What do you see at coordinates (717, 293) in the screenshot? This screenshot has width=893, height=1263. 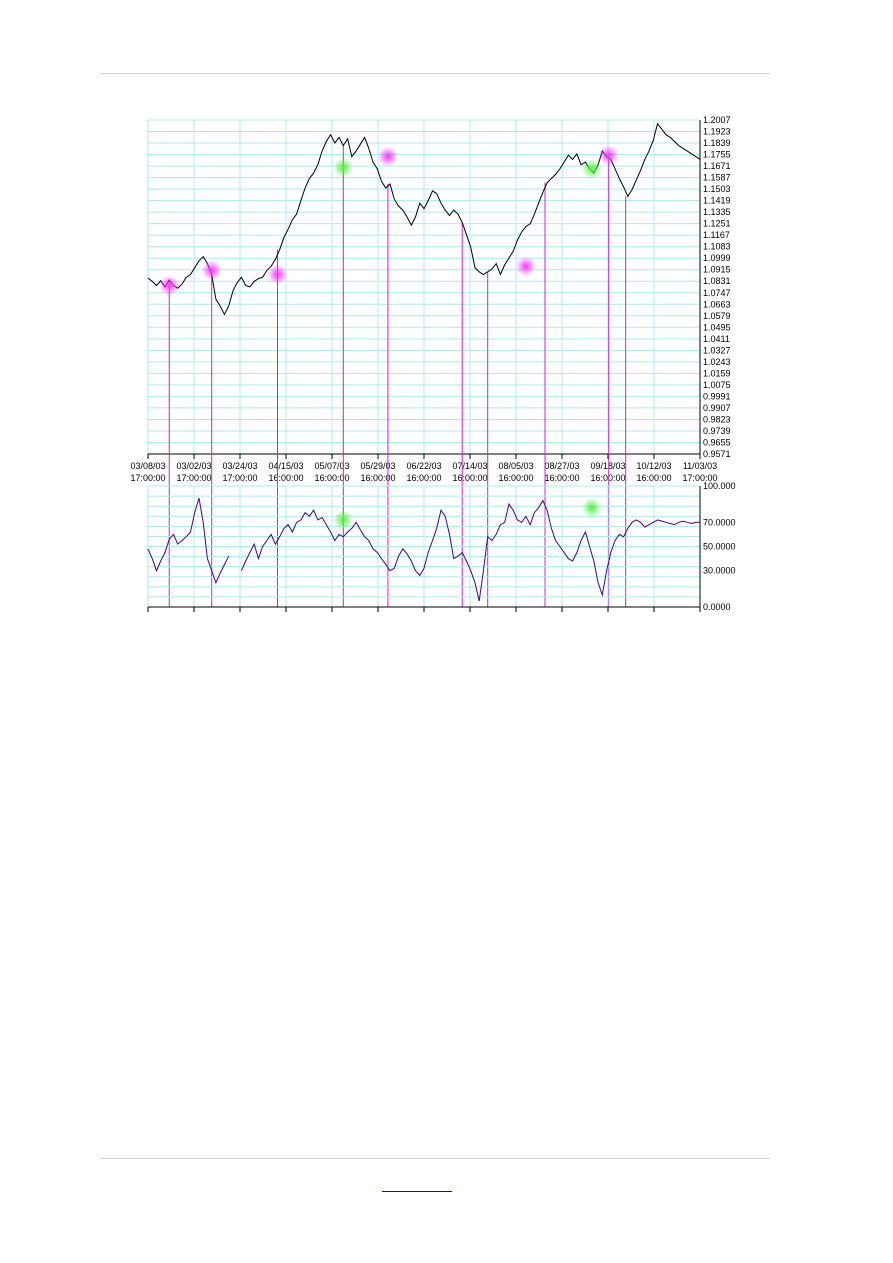 I see `price-y-tick-label: 1.0747` at bounding box center [717, 293].